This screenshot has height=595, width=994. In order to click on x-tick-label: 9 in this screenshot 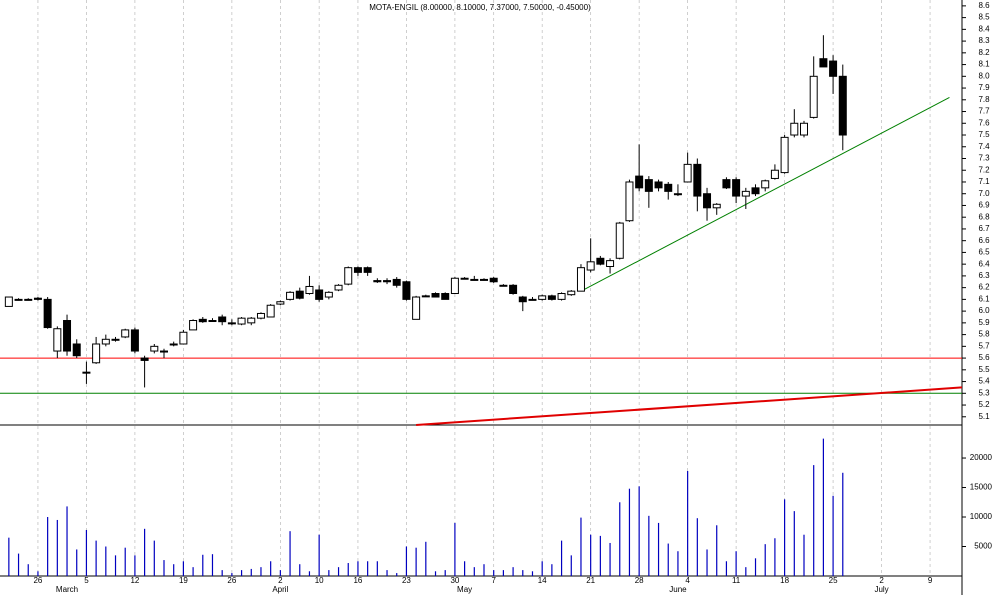, I will do `click(930, 580)`.